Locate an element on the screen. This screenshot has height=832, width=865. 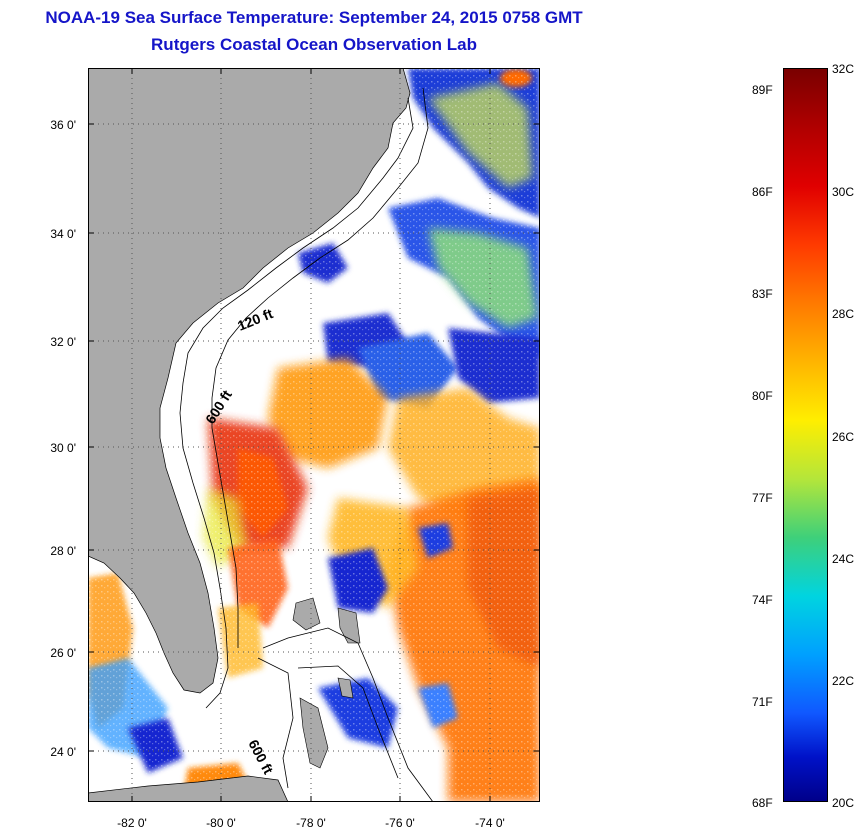
lat-tick-label: 36 0' is located at coordinates (63, 125).